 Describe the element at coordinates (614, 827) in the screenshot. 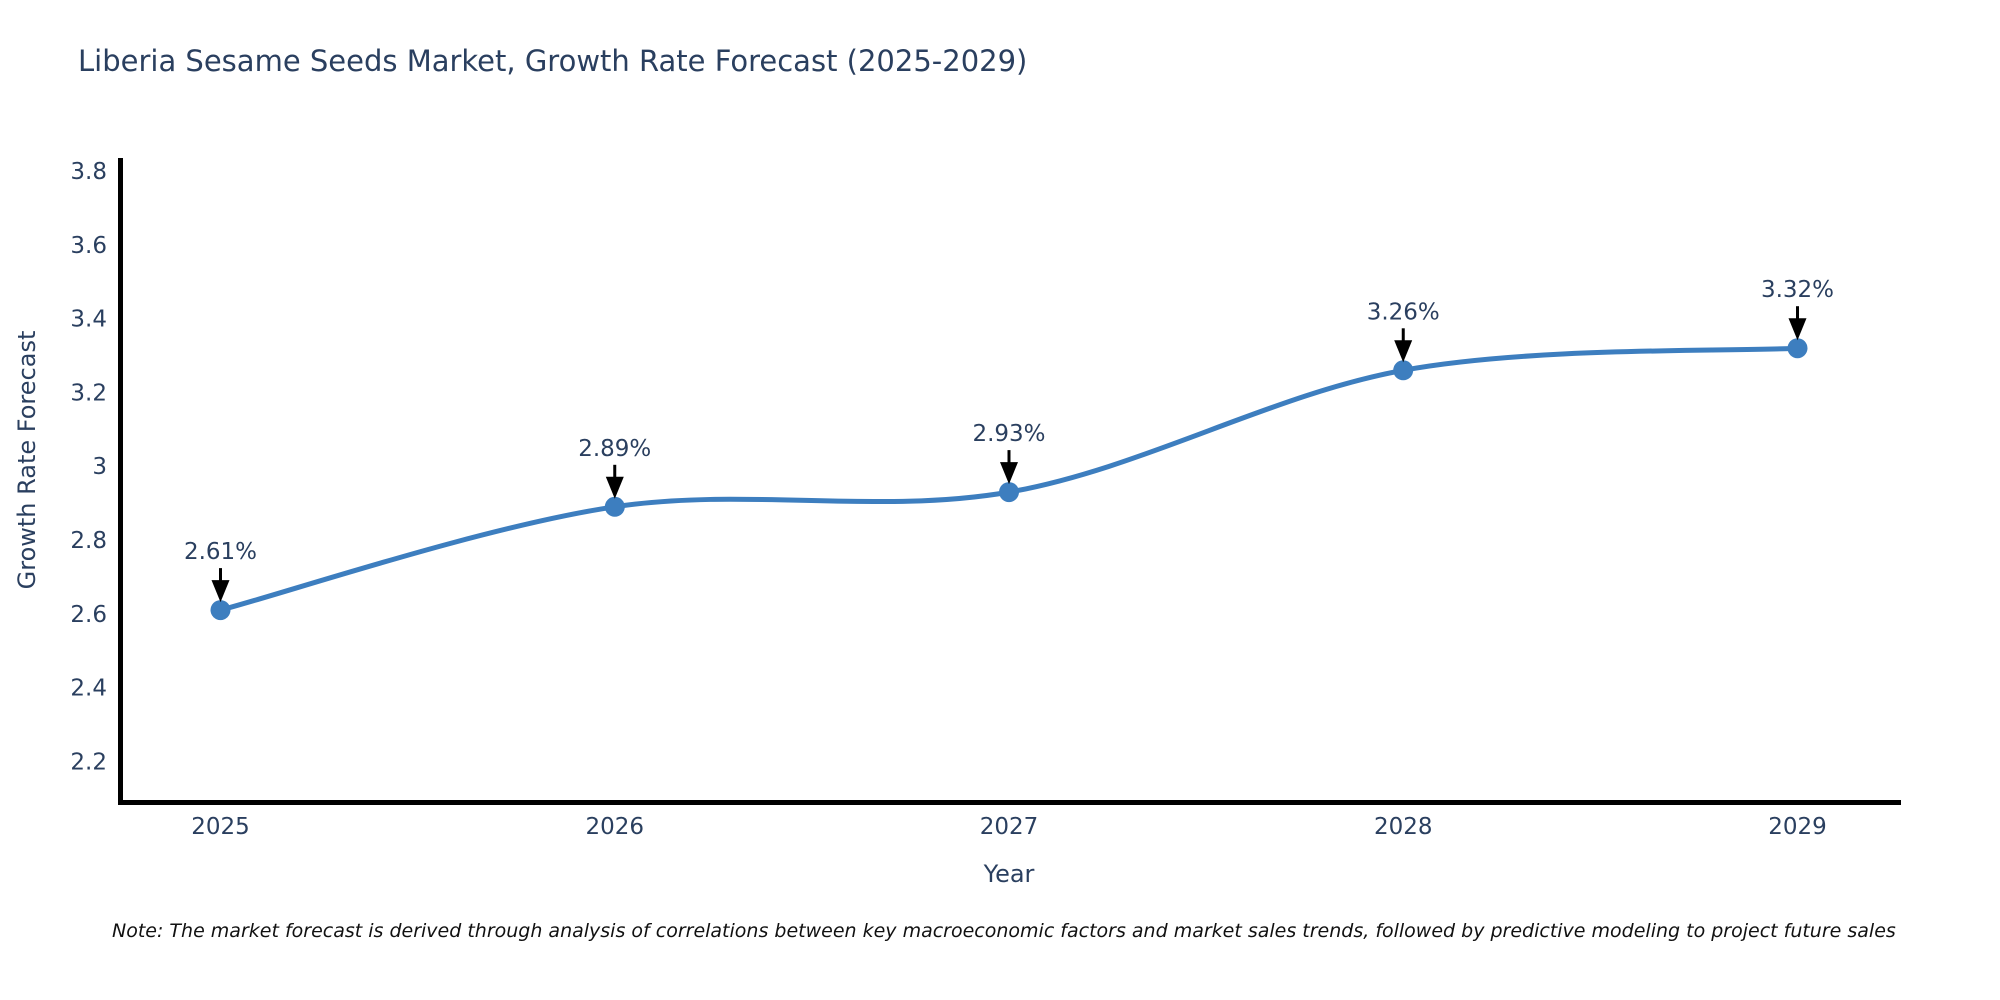

I see `x-tick-label: 2026` at that location.